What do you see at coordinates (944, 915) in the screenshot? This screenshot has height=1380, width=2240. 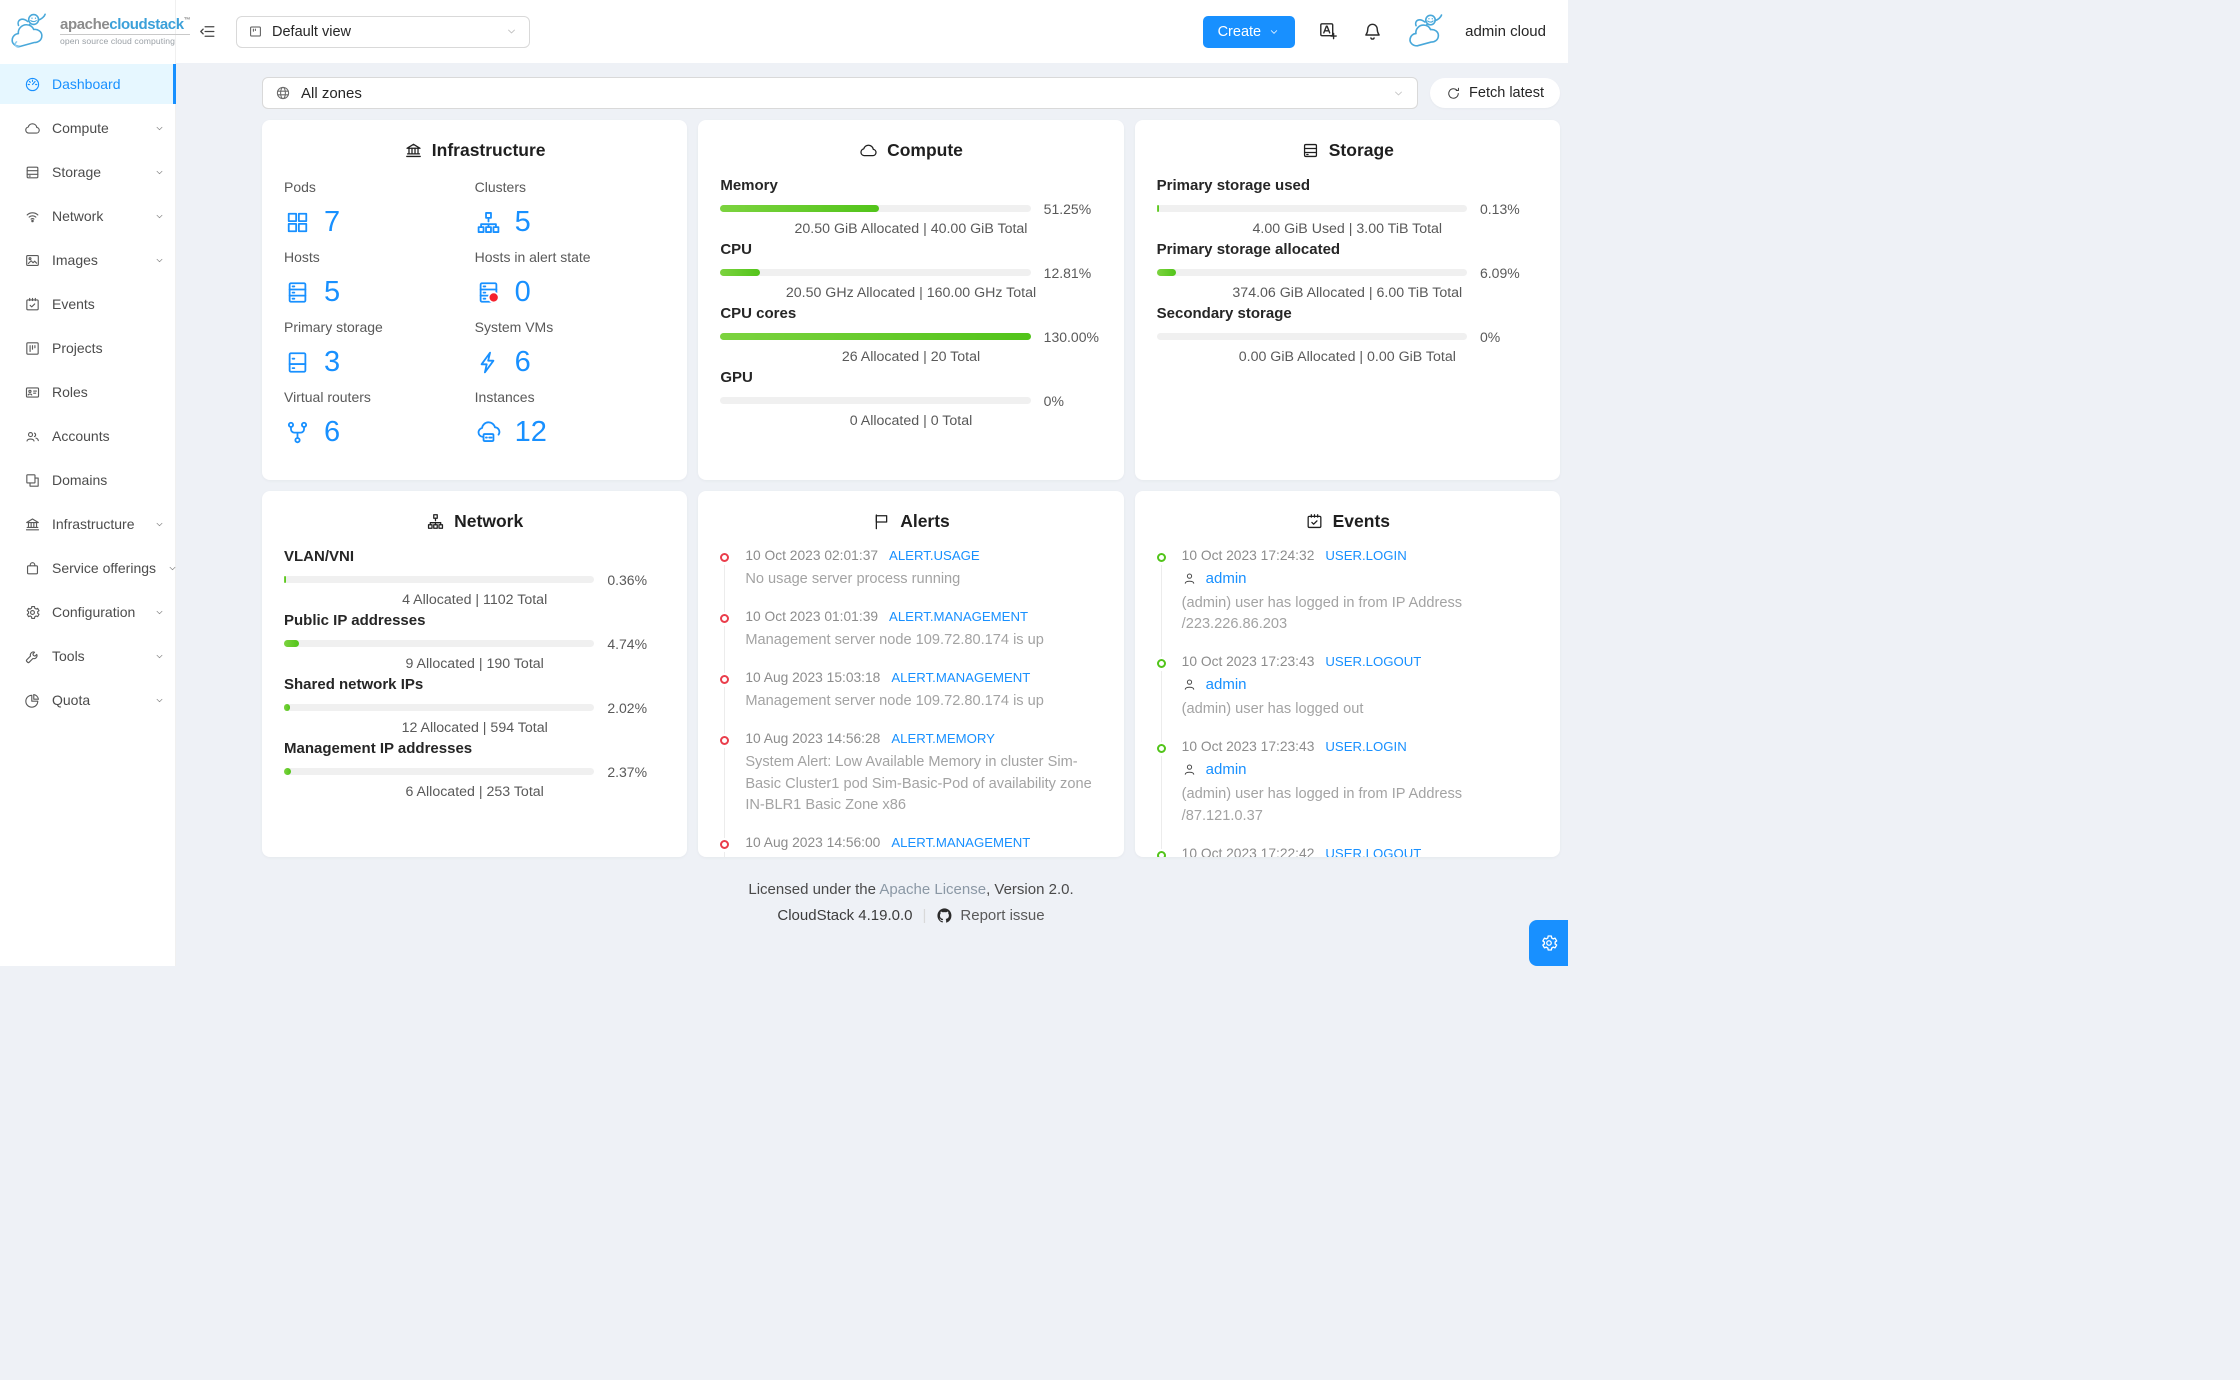 I see `github-icon` at bounding box center [944, 915].